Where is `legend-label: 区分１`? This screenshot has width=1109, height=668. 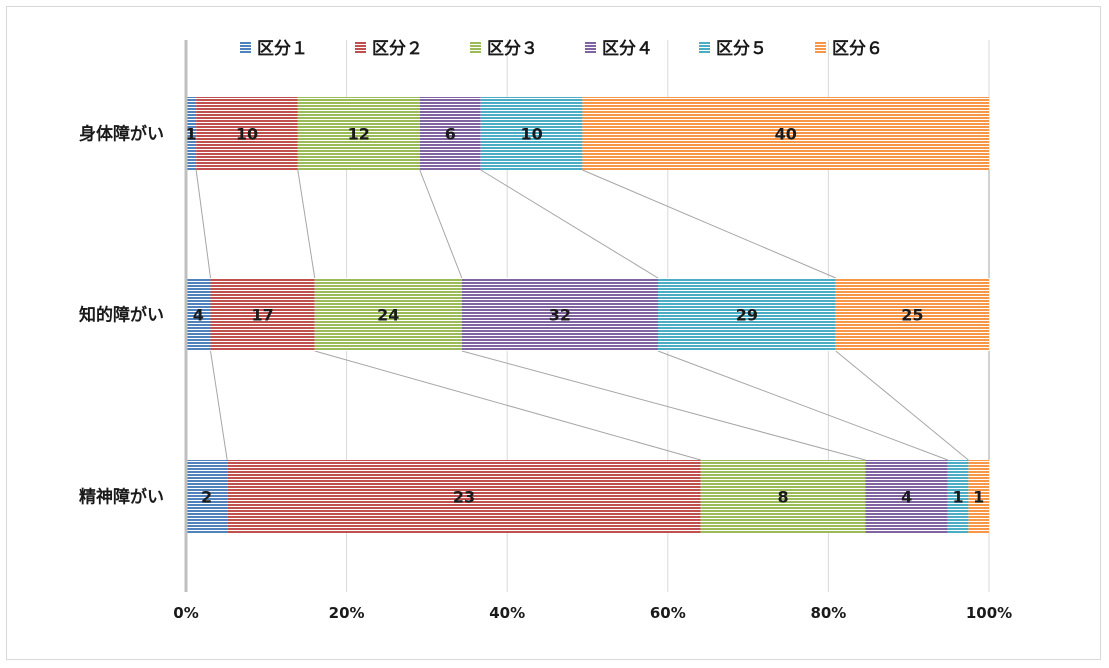 legend-label: 区分１ is located at coordinates (282, 49).